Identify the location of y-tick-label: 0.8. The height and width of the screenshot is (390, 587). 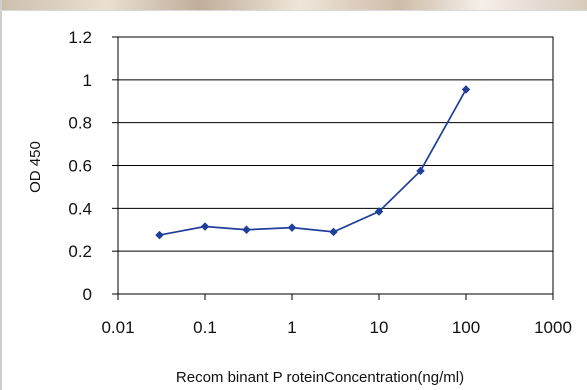
(80, 123).